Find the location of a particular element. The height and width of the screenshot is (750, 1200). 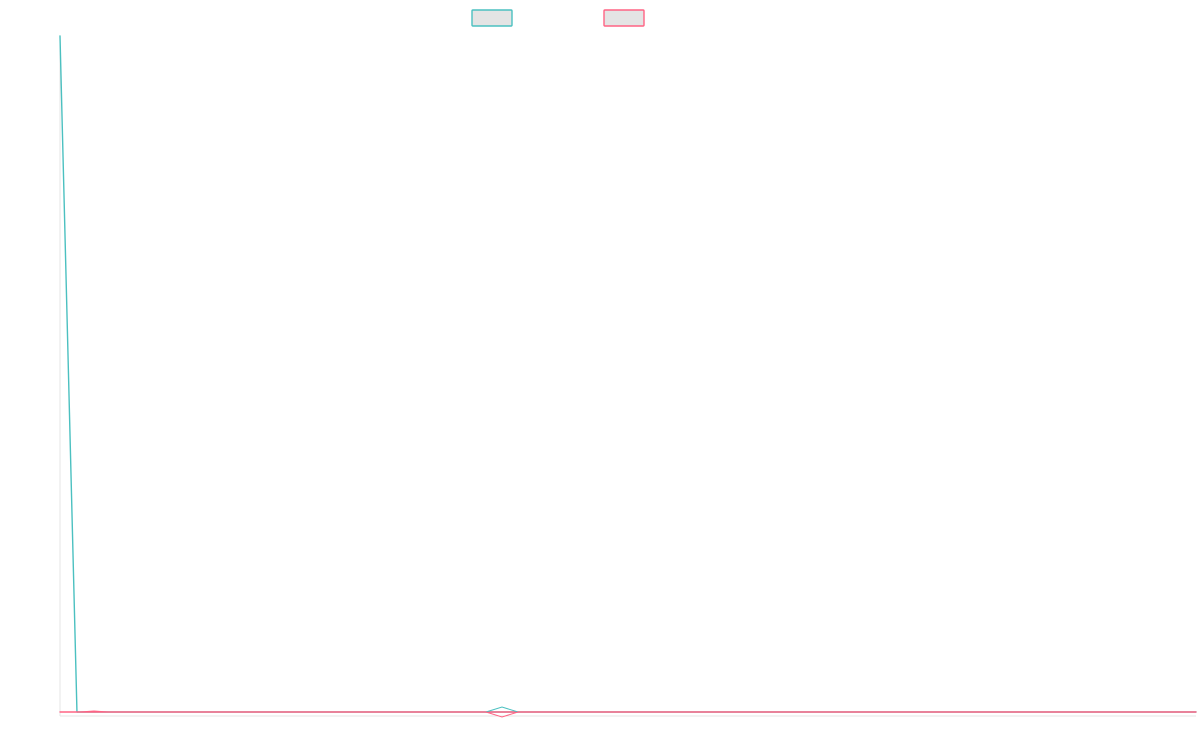

series-2-marker-diamond is located at coordinates (502, 714).